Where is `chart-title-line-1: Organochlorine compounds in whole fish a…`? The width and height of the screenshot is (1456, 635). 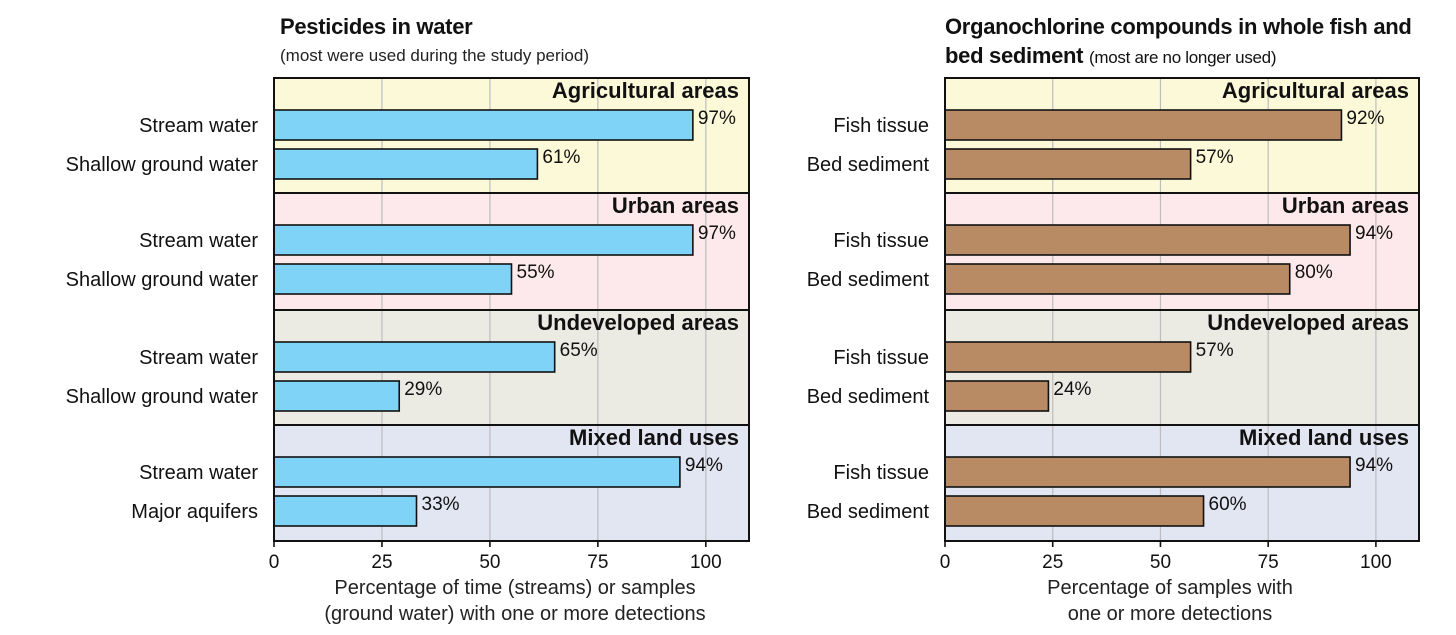
chart-title-line-1: Organochlorine compounds in whole fish a… is located at coordinates (1178, 26).